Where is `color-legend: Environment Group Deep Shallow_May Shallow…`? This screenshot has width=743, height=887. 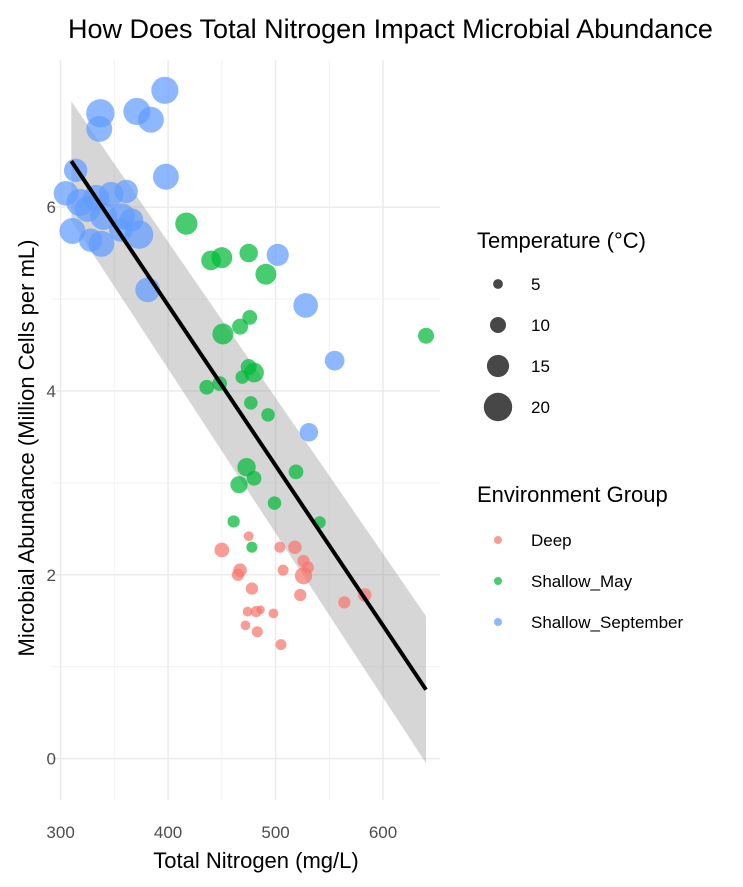 color-legend: Environment Group Deep Shallow_May Shallow… is located at coordinates (580, 557).